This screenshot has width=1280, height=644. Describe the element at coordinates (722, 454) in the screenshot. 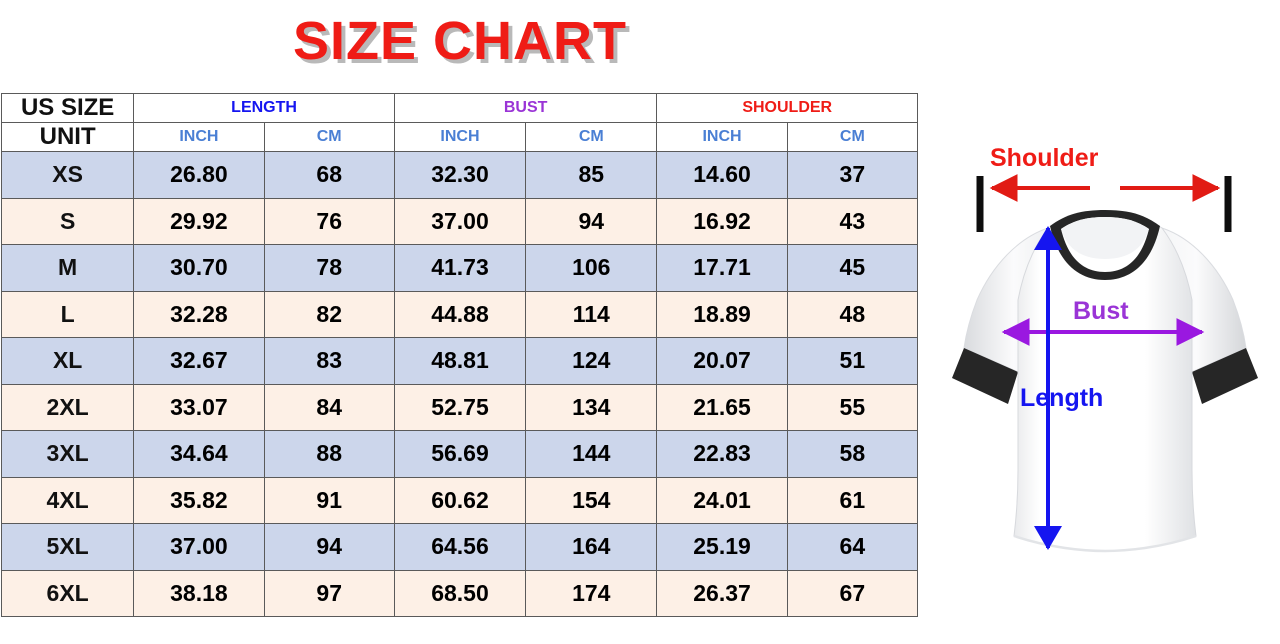

I see `cell-shoulder-inch: 22.83` at that location.